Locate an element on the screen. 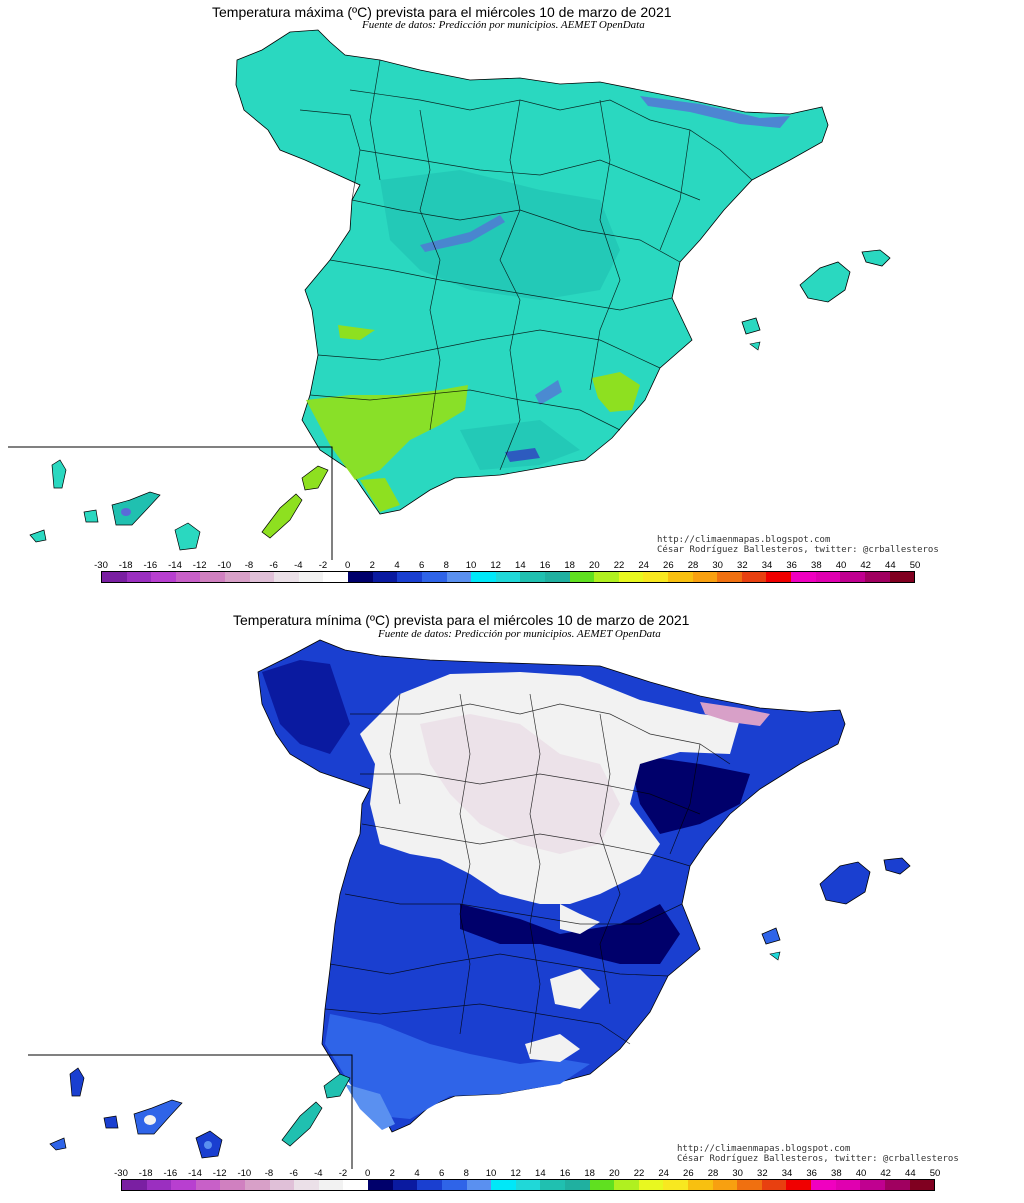 This screenshot has width=1024, height=1203. legend-tick-label: 12 is located at coordinates (495, 565).